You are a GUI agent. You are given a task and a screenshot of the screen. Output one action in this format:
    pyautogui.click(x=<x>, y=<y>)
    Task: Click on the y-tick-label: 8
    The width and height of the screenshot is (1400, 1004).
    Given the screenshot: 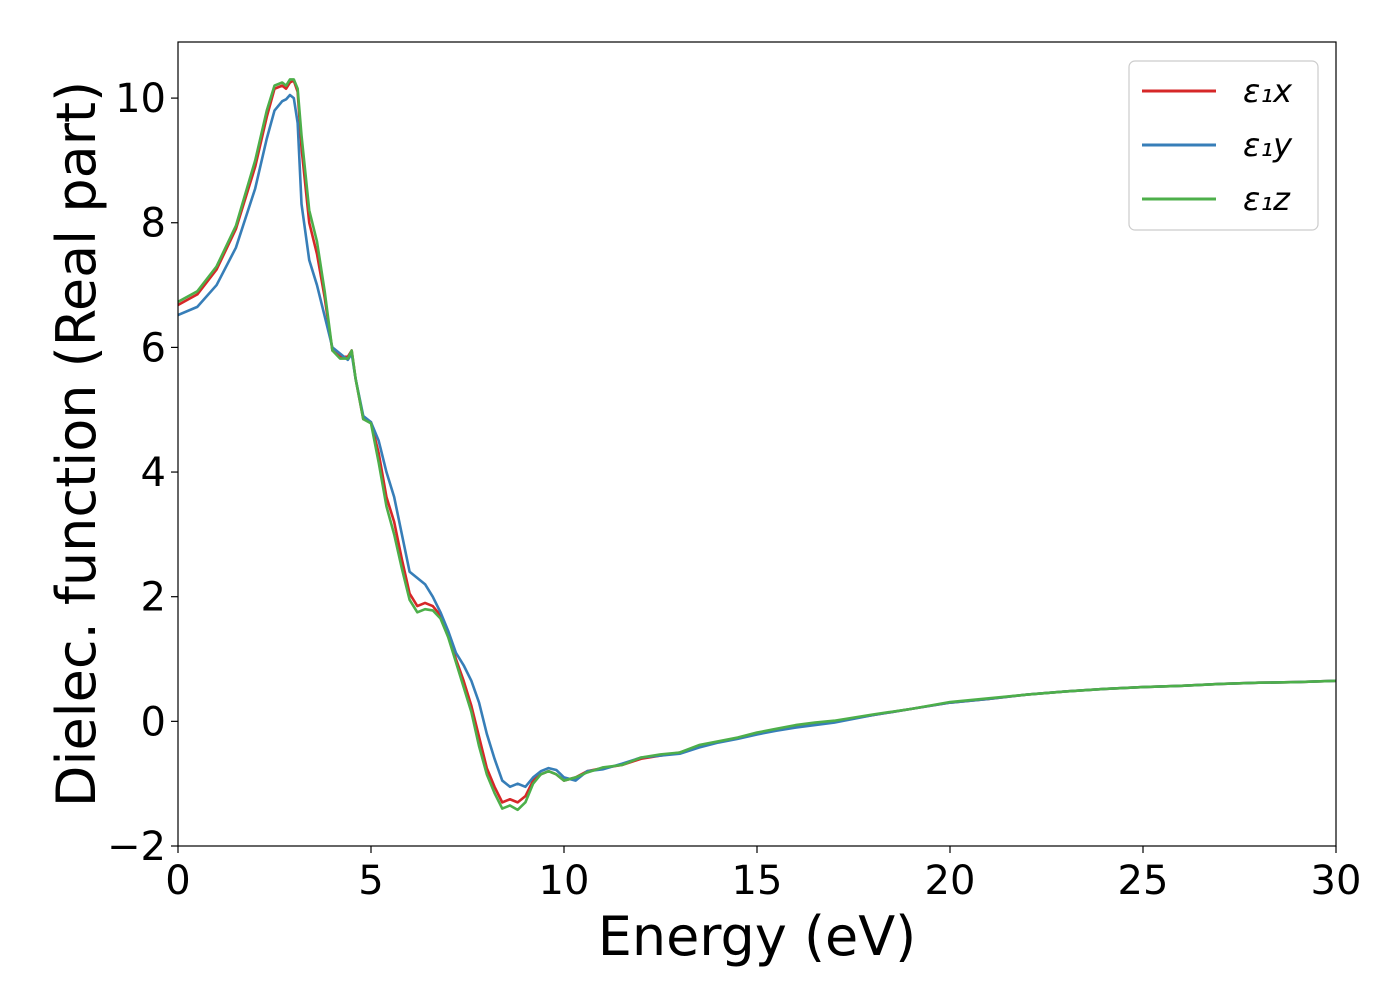 What is the action you would take?
    pyautogui.click(x=153, y=224)
    